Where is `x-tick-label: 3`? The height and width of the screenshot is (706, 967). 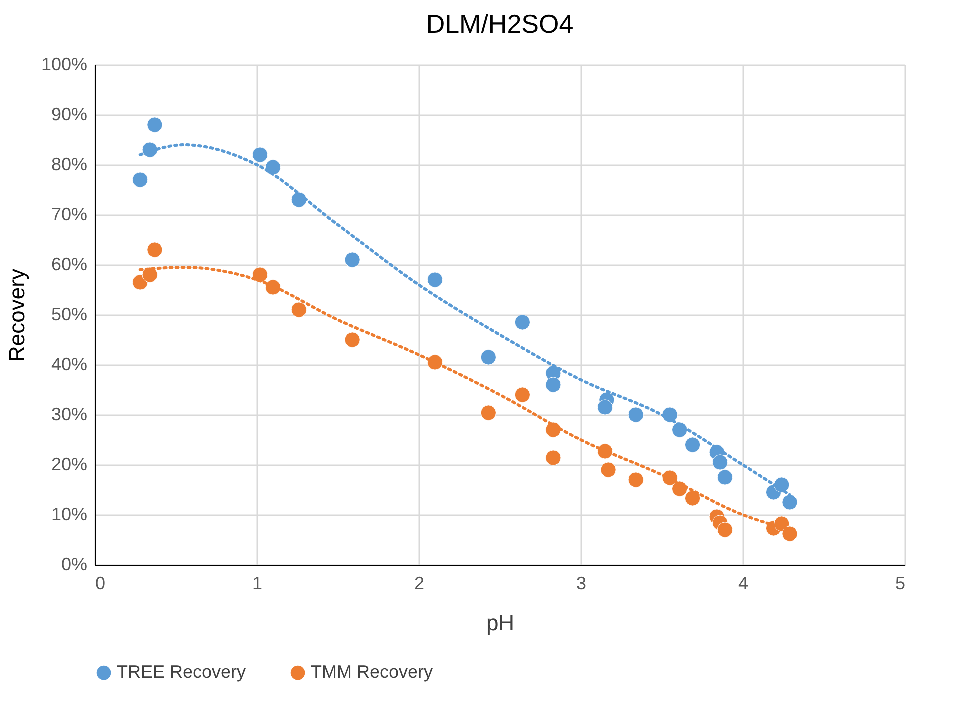 x-tick-label: 3 is located at coordinates (581, 584).